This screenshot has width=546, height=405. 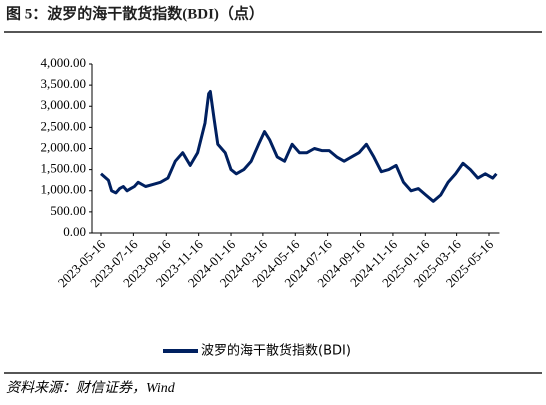 What do you see at coordinates (64, 146) in the screenshot?
I see `y-tick-label: 2,000.00` at bounding box center [64, 146].